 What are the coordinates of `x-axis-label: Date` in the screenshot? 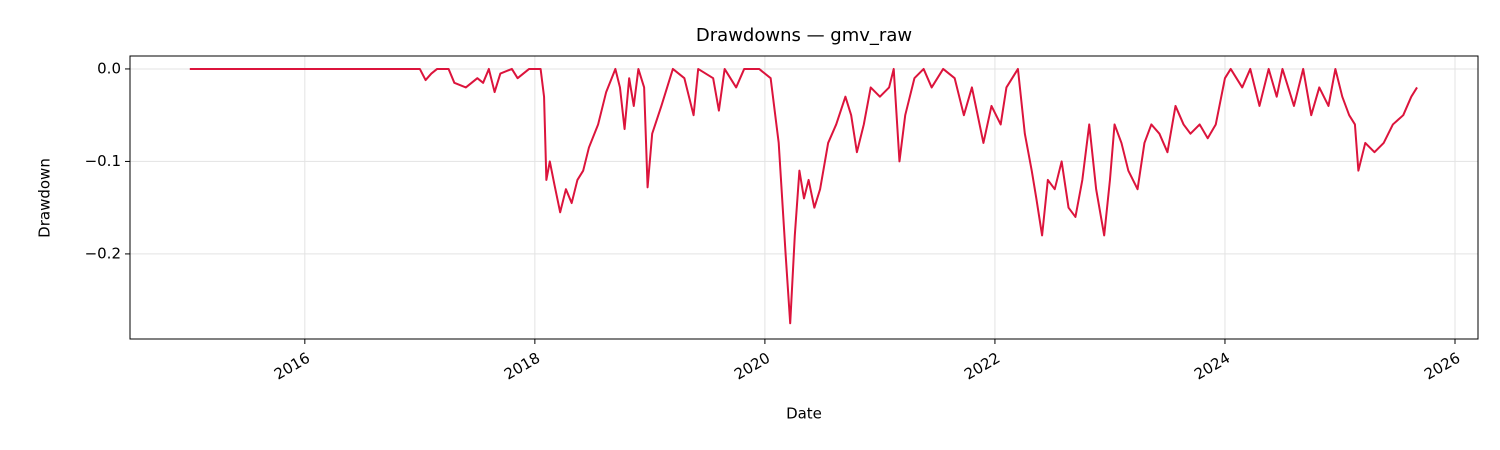 It's located at (804, 414).